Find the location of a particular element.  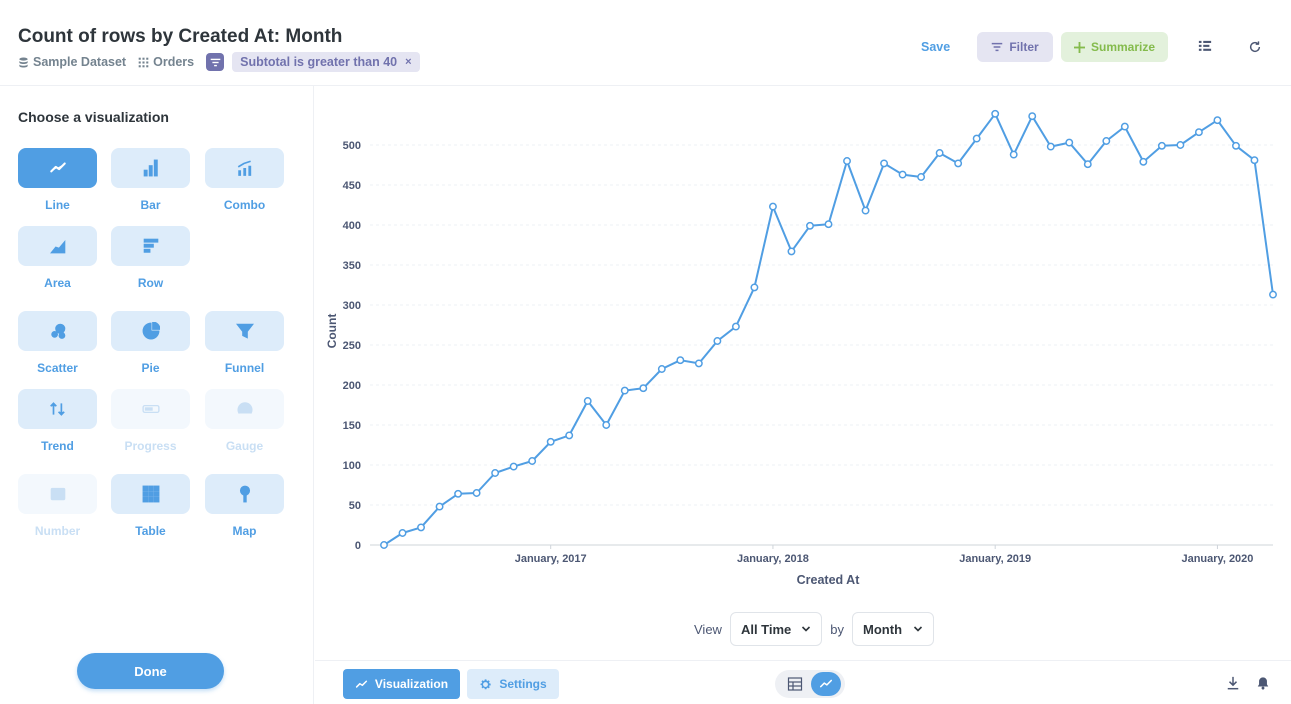

viz-option-scatter: Scatter is located at coordinates (57, 343).